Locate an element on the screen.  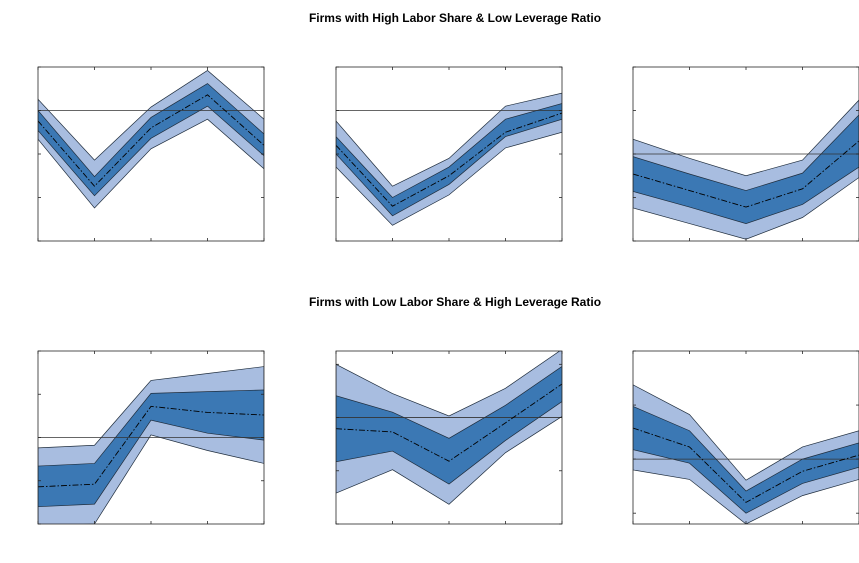
axes-box is located at coordinates (449, 154).